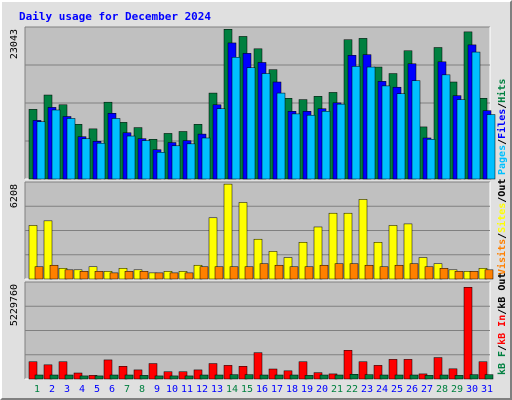 The height and width of the screenshot is (400, 512). I want to click on kbytes-panel-legend: kB F/kB In/kB Out, so click(502, 324).